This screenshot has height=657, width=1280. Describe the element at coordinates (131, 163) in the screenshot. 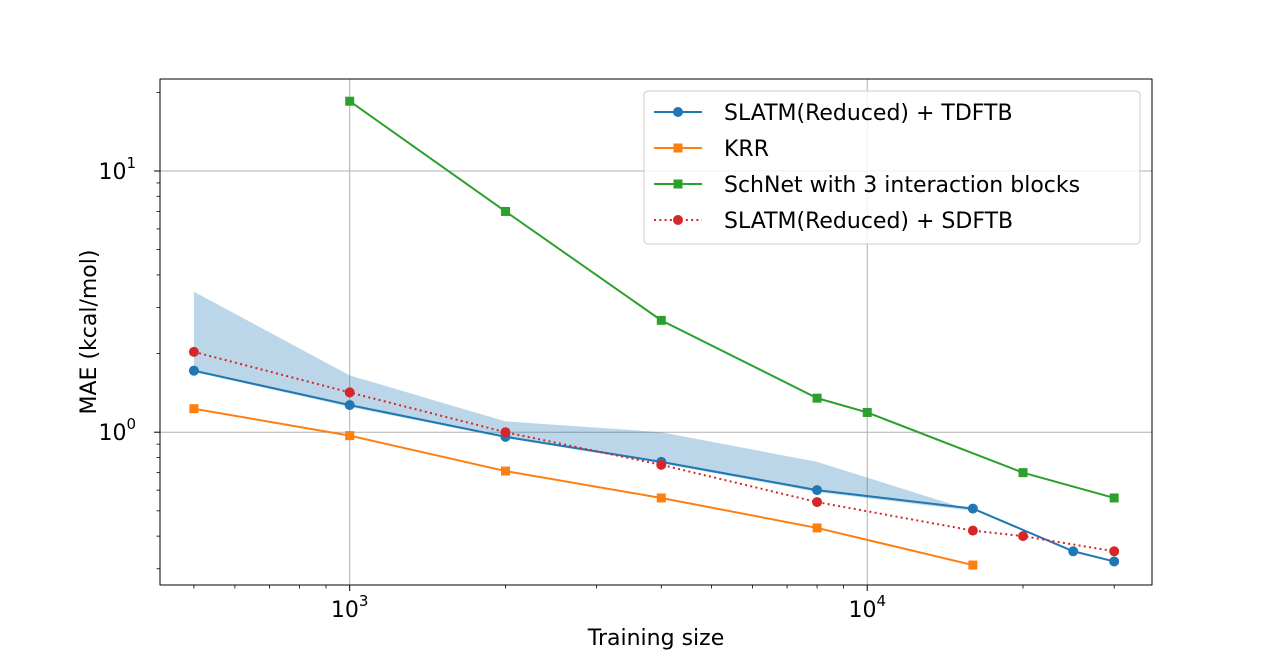

I see `y-tick-label-exponent: 1` at that location.